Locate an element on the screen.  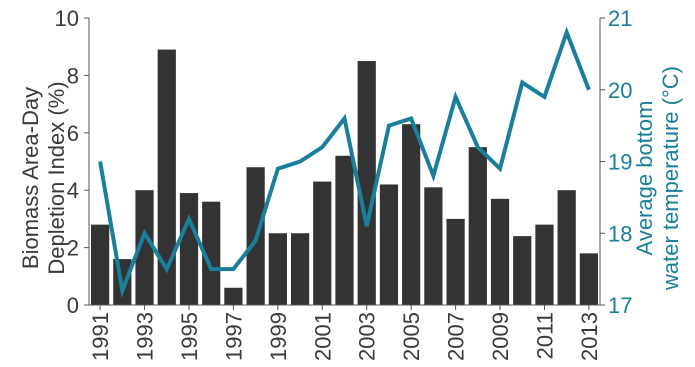
left-tick-label: 2 is located at coordinates (73, 248).